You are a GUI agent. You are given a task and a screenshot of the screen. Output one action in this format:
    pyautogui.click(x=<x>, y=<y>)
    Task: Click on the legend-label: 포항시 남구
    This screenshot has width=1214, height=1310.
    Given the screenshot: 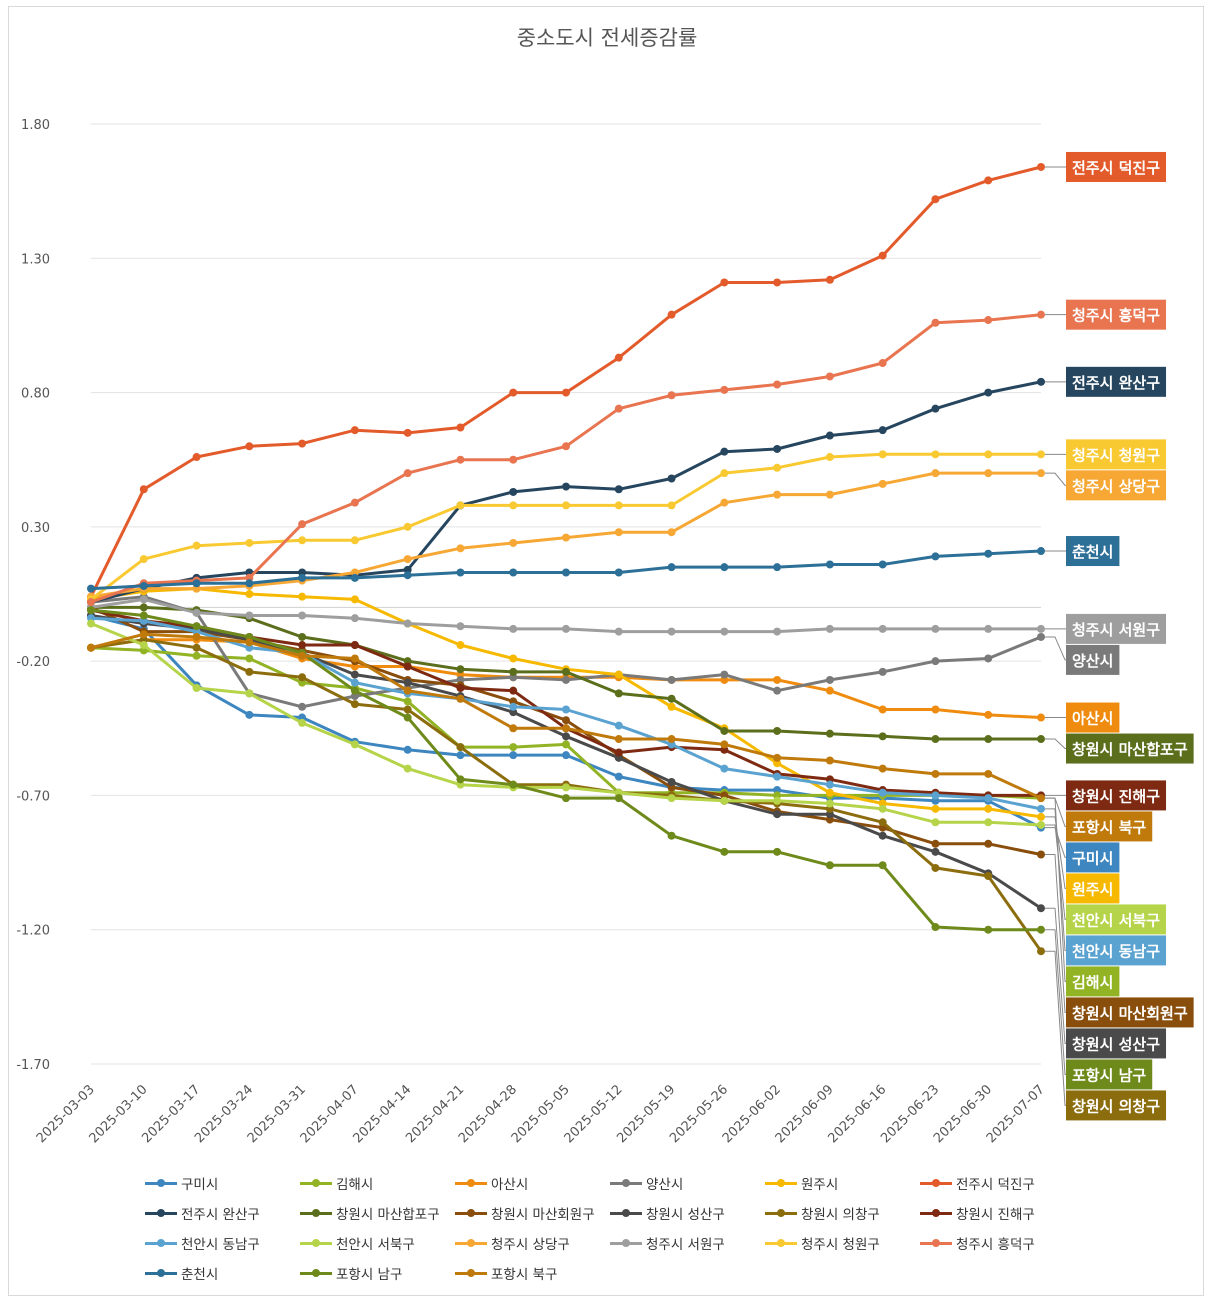 What is the action you would take?
    pyautogui.click(x=369, y=1275)
    